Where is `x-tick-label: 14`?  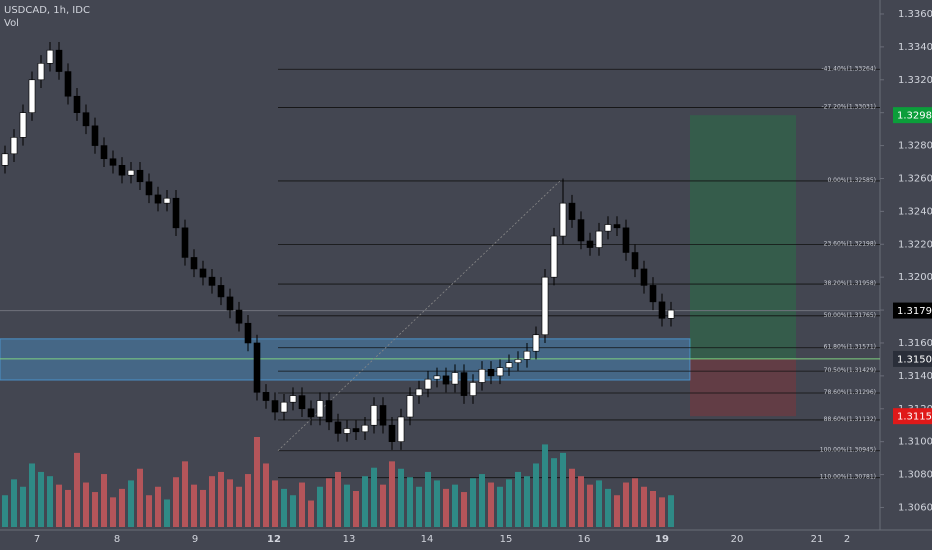 x-tick-label: 14 is located at coordinates (427, 539).